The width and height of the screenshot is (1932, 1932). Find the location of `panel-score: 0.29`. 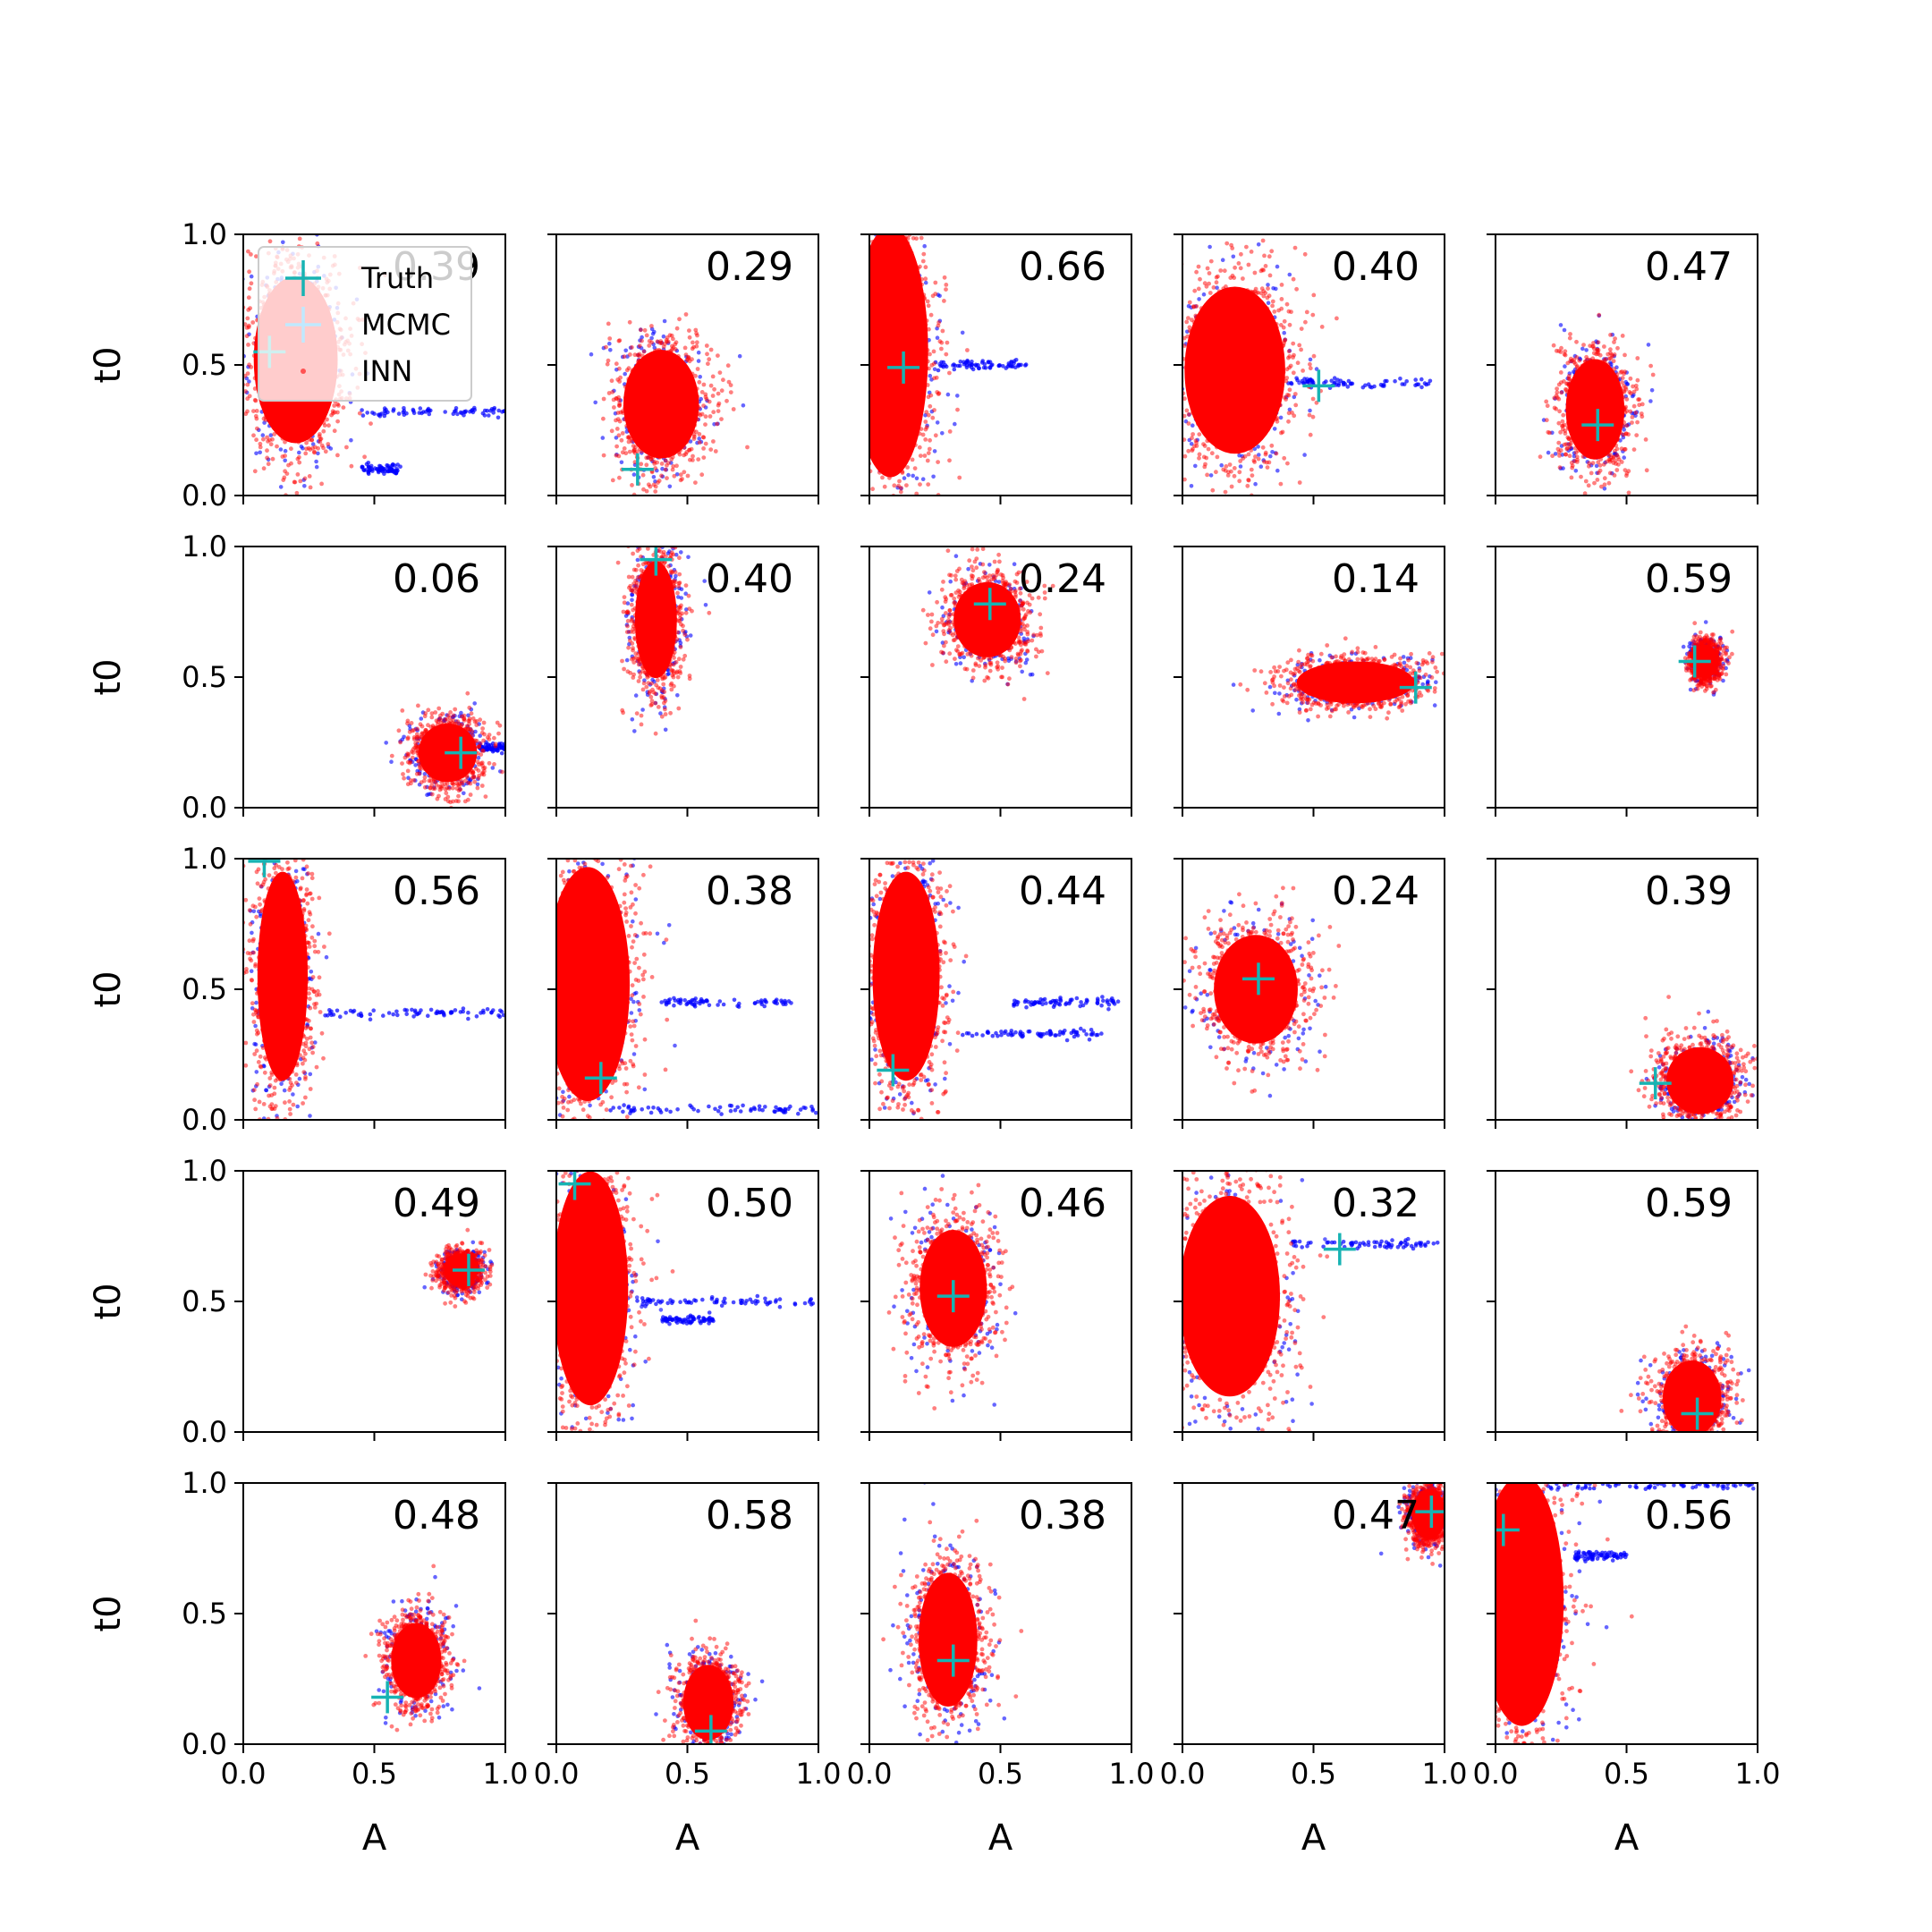

panel-score: 0.29 is located at coordinates (749, 267).